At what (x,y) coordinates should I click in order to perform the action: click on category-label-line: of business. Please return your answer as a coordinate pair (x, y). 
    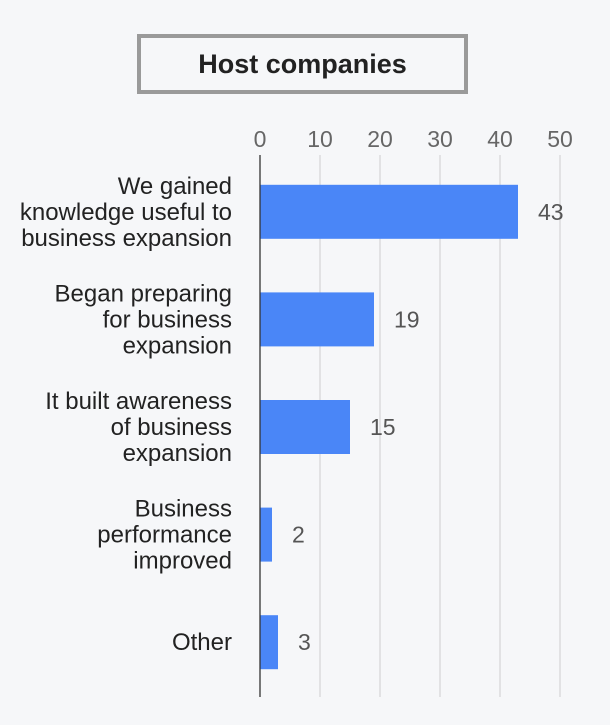
    Looking at the image, I should click on (171, 427).